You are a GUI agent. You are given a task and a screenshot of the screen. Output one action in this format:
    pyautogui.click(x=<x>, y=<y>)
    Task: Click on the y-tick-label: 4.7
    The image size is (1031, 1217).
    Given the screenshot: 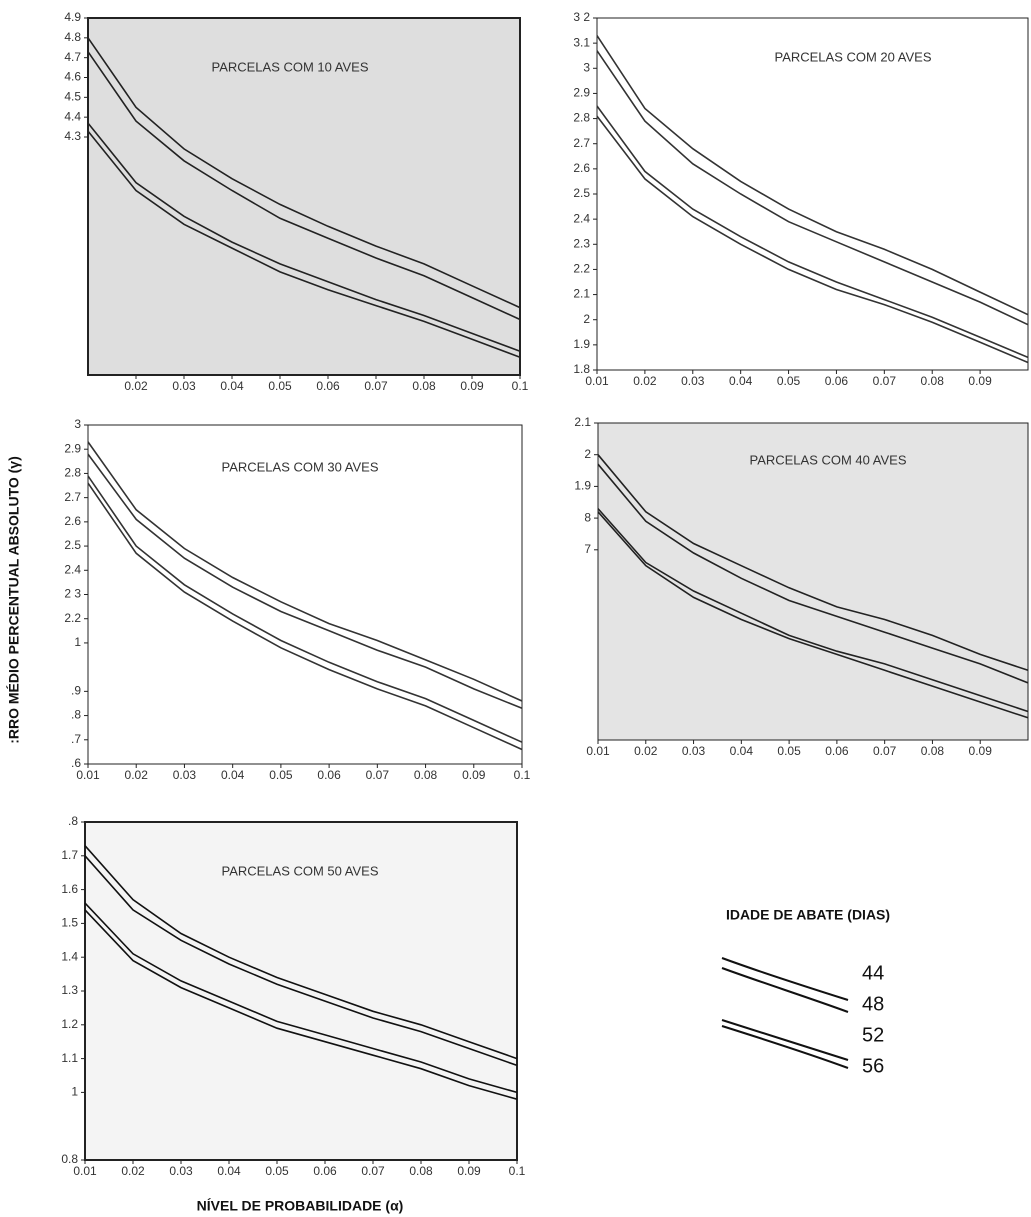 What is the action you would take?
    pyautogui.click(x=72, y=57)
    